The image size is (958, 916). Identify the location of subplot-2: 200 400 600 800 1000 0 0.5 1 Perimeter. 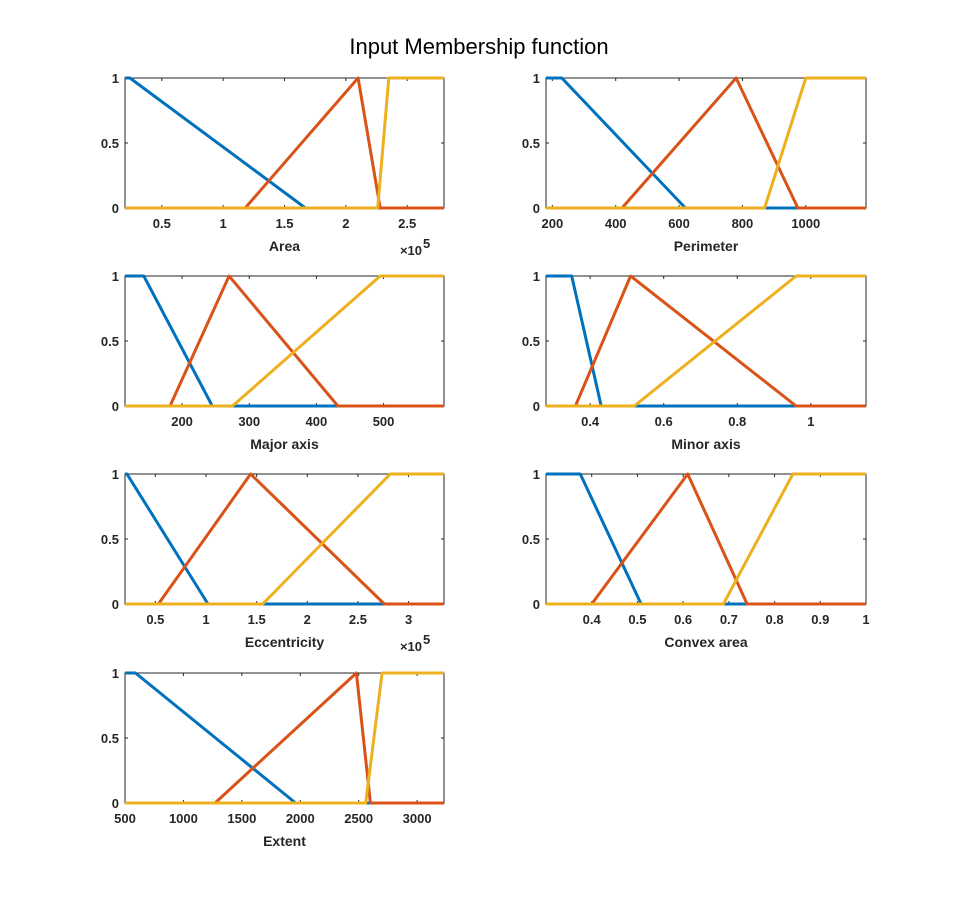
(694, 162).